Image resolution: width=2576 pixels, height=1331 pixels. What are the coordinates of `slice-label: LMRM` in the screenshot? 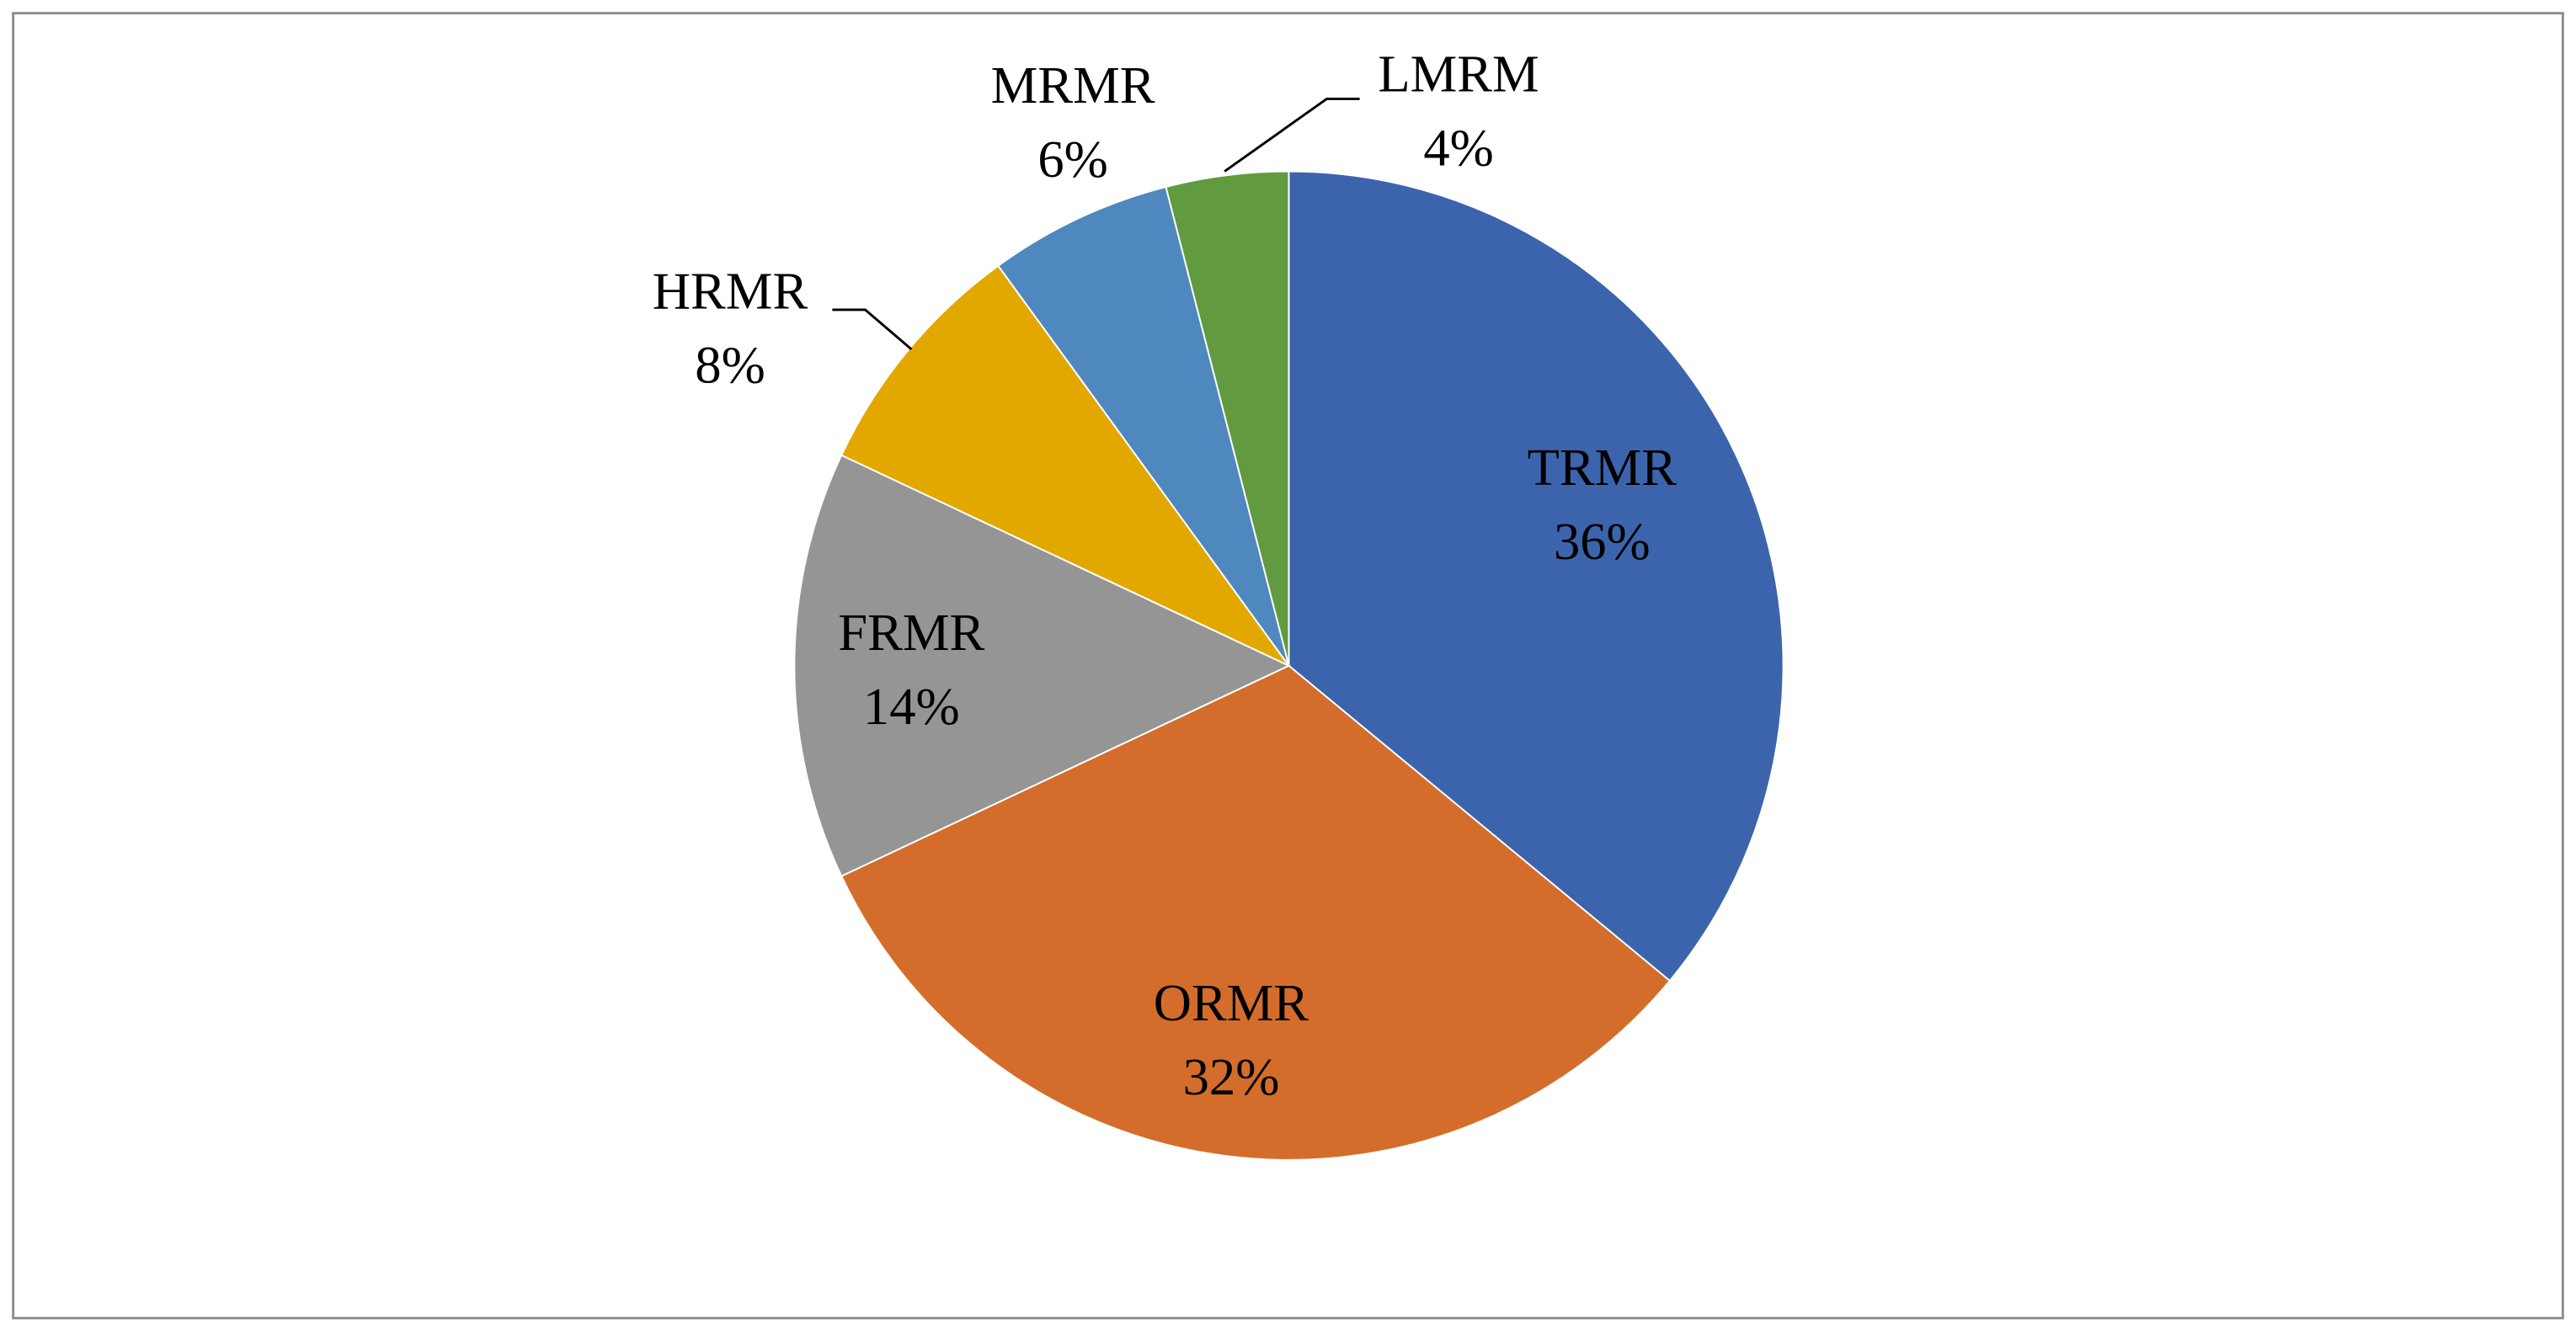 It's located at (1458, 73).